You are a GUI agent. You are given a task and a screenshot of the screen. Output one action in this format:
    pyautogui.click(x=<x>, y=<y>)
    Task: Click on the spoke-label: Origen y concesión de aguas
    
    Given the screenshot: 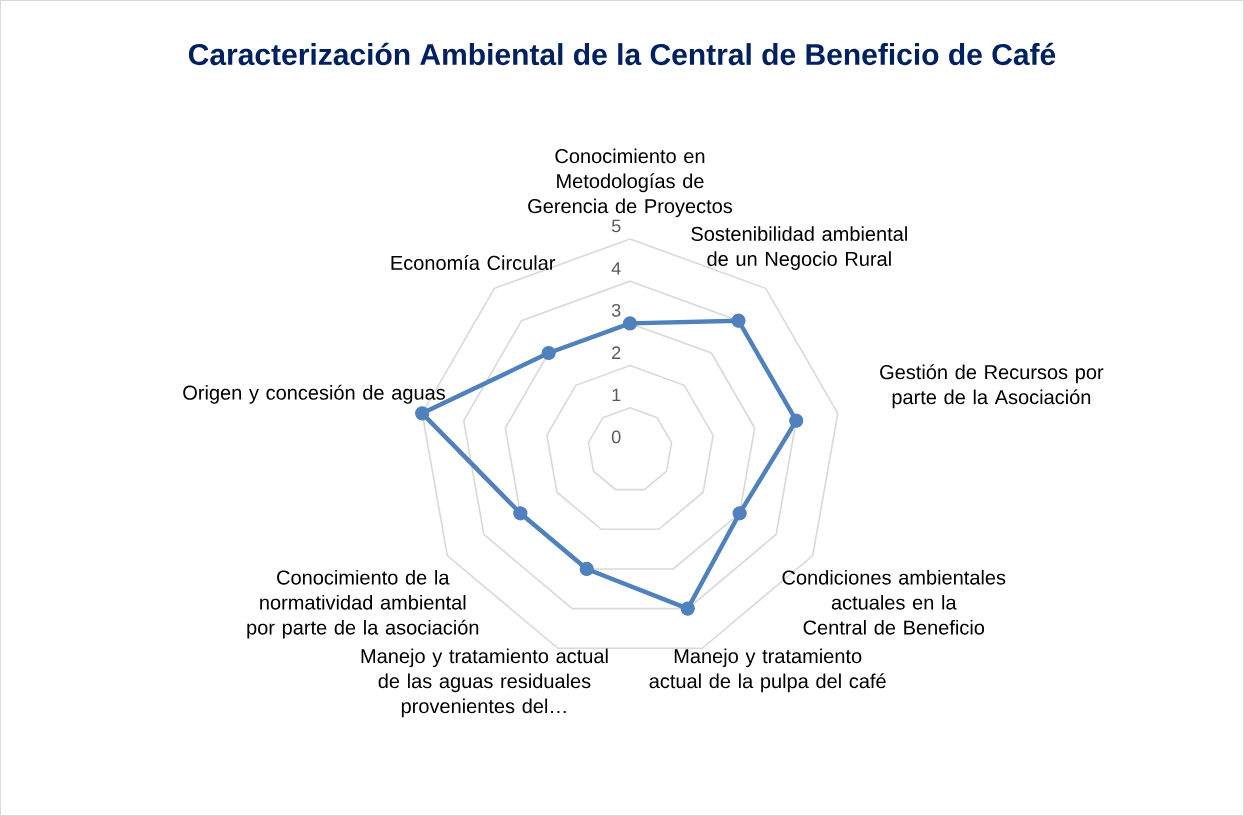 What is the action you would take?
    pyautogui.click(x=314, y=394)
    